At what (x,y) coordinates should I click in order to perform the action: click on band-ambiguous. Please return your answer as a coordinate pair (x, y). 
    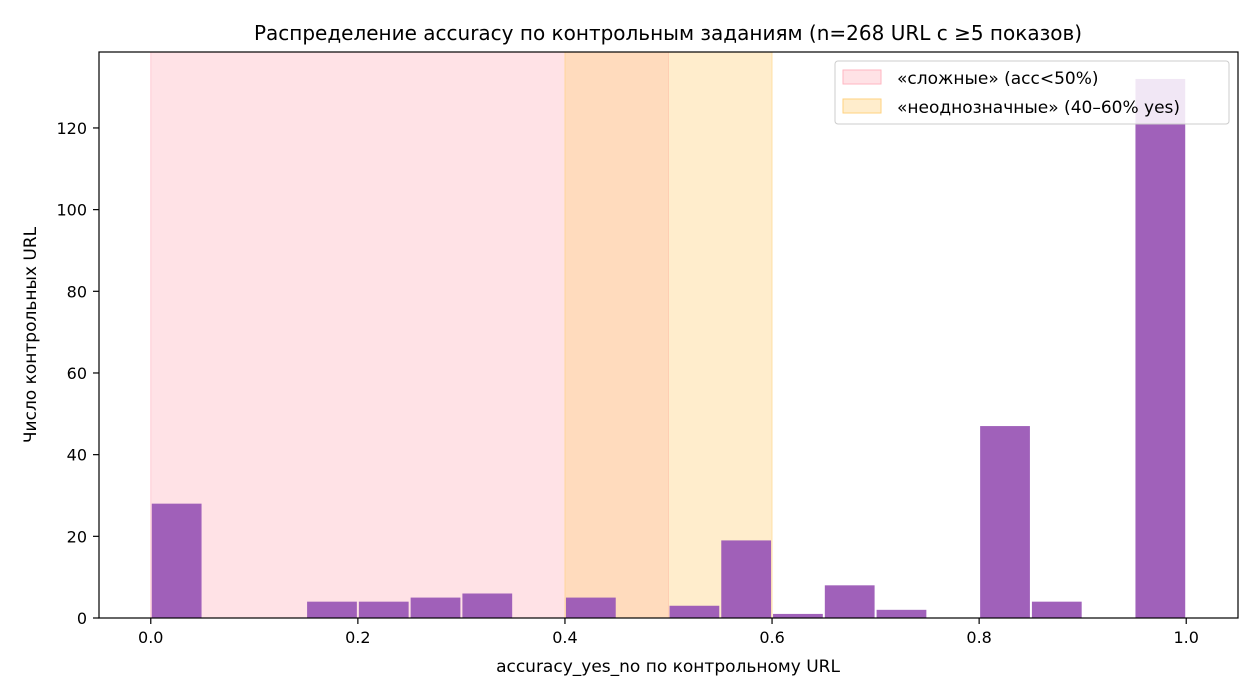
    Looking at the image, I should click on (668, 335).